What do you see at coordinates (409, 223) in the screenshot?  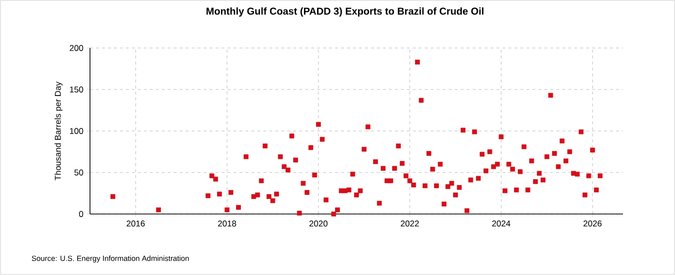 I see `x-tick-label: 2022` at bounding box center [409, 223].